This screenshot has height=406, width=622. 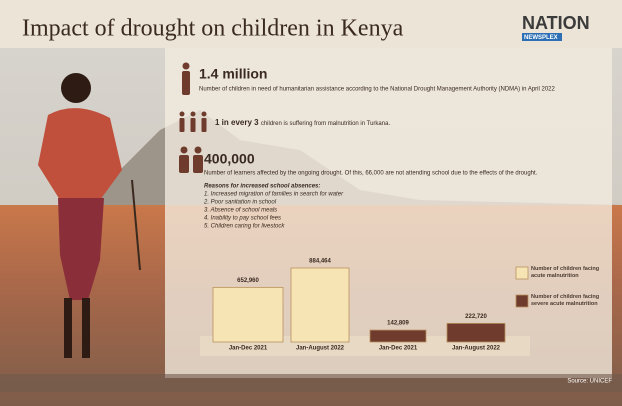 What do you see at coordinates (320, 262) in the screenshot?
I see `value-label: 884,464` at bounding box center [320, 262].